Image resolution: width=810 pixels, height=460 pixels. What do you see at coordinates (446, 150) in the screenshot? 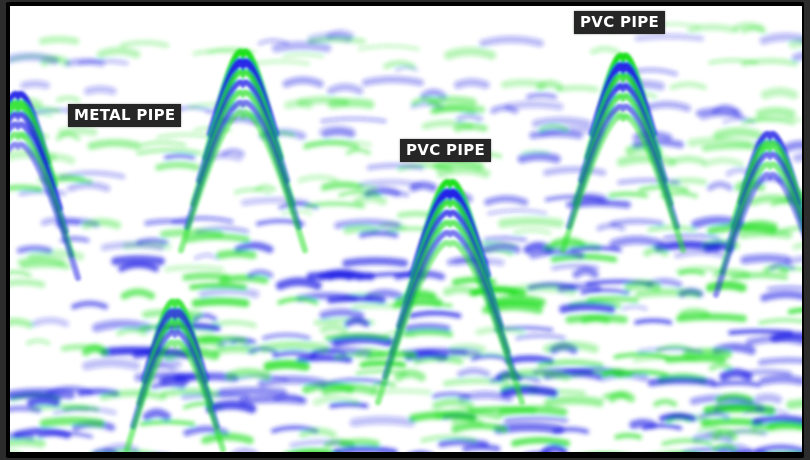
I see `pvc-pipe-label-center: PVC PIPE` at bounding box center [446, 150].